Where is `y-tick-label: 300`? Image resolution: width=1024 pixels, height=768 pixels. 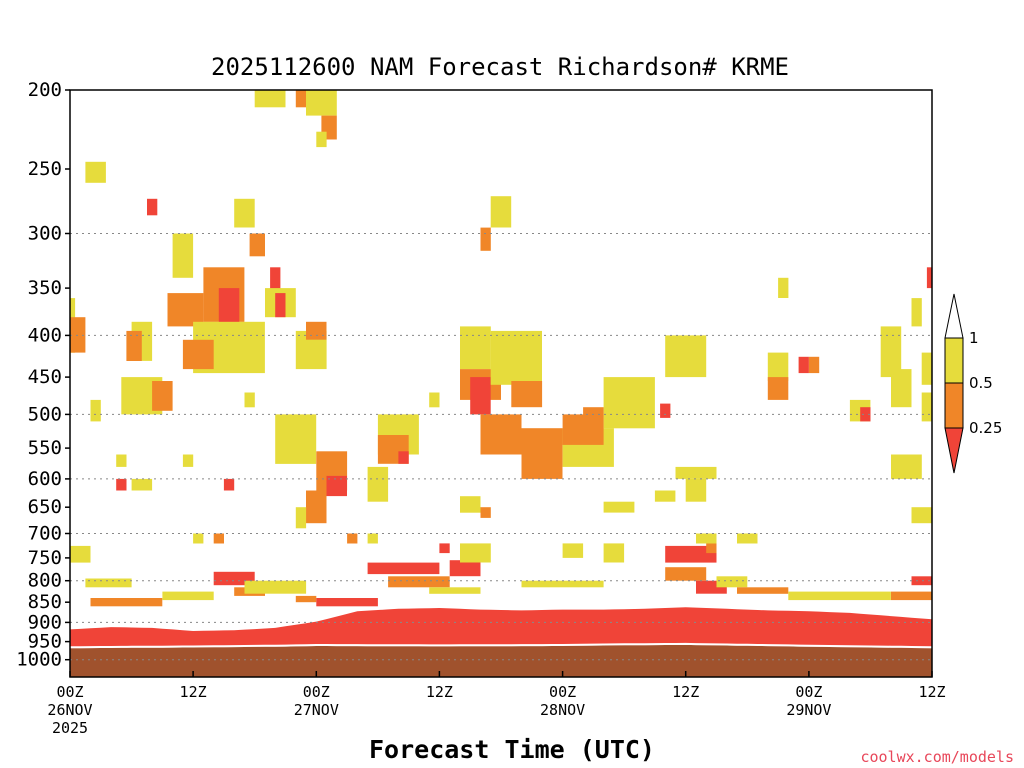 y-tick-label: 300 is located at coordinates (45, 234).